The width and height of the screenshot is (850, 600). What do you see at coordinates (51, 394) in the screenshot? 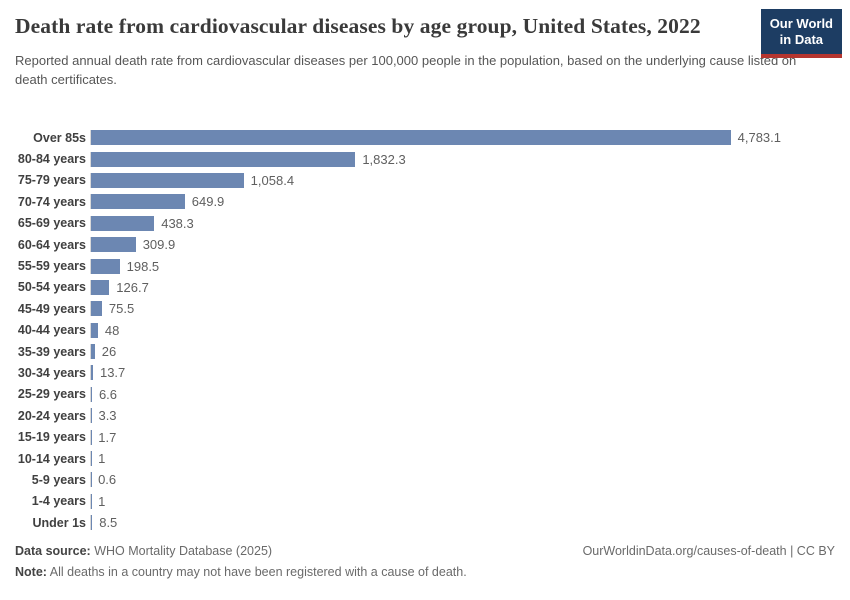
I see `category-label: 25-29 years` at bounding box center [51, 394].